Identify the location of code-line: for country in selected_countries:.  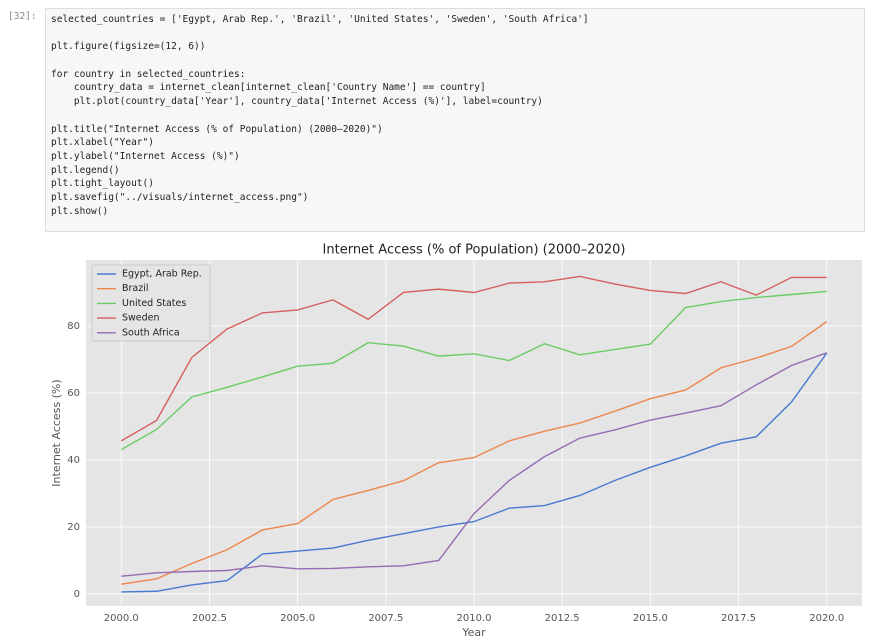
(148, 74).